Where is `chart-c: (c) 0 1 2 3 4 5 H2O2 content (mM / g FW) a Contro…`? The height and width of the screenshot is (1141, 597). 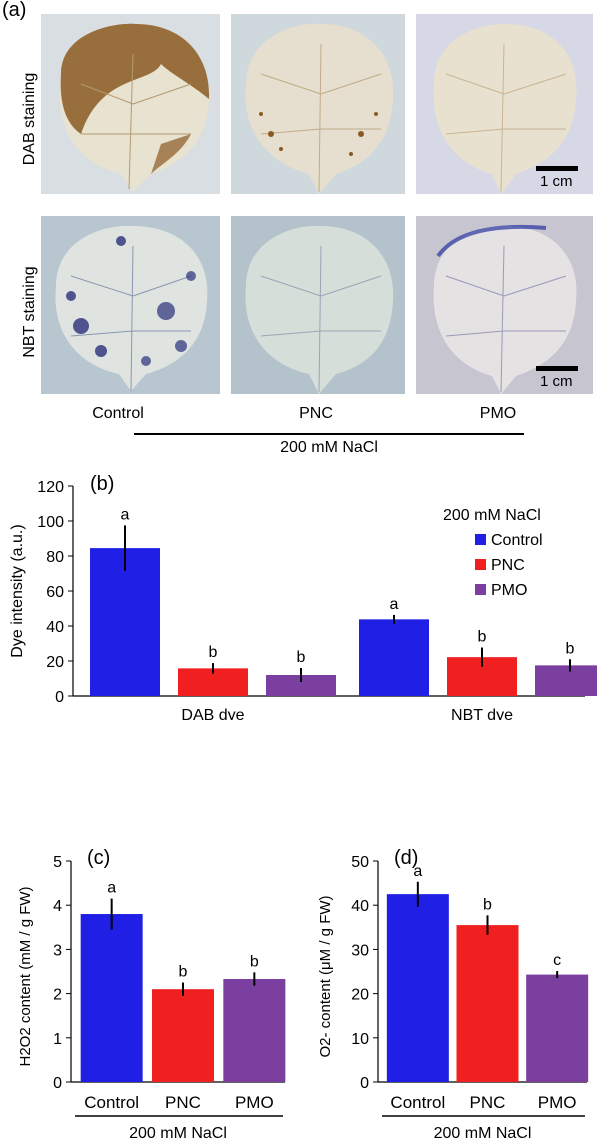 chart-c: (c) 0 1 2 3 4 5 H2O2 content (mM / g FW) a Contro… is located at coordinates (151, 994).